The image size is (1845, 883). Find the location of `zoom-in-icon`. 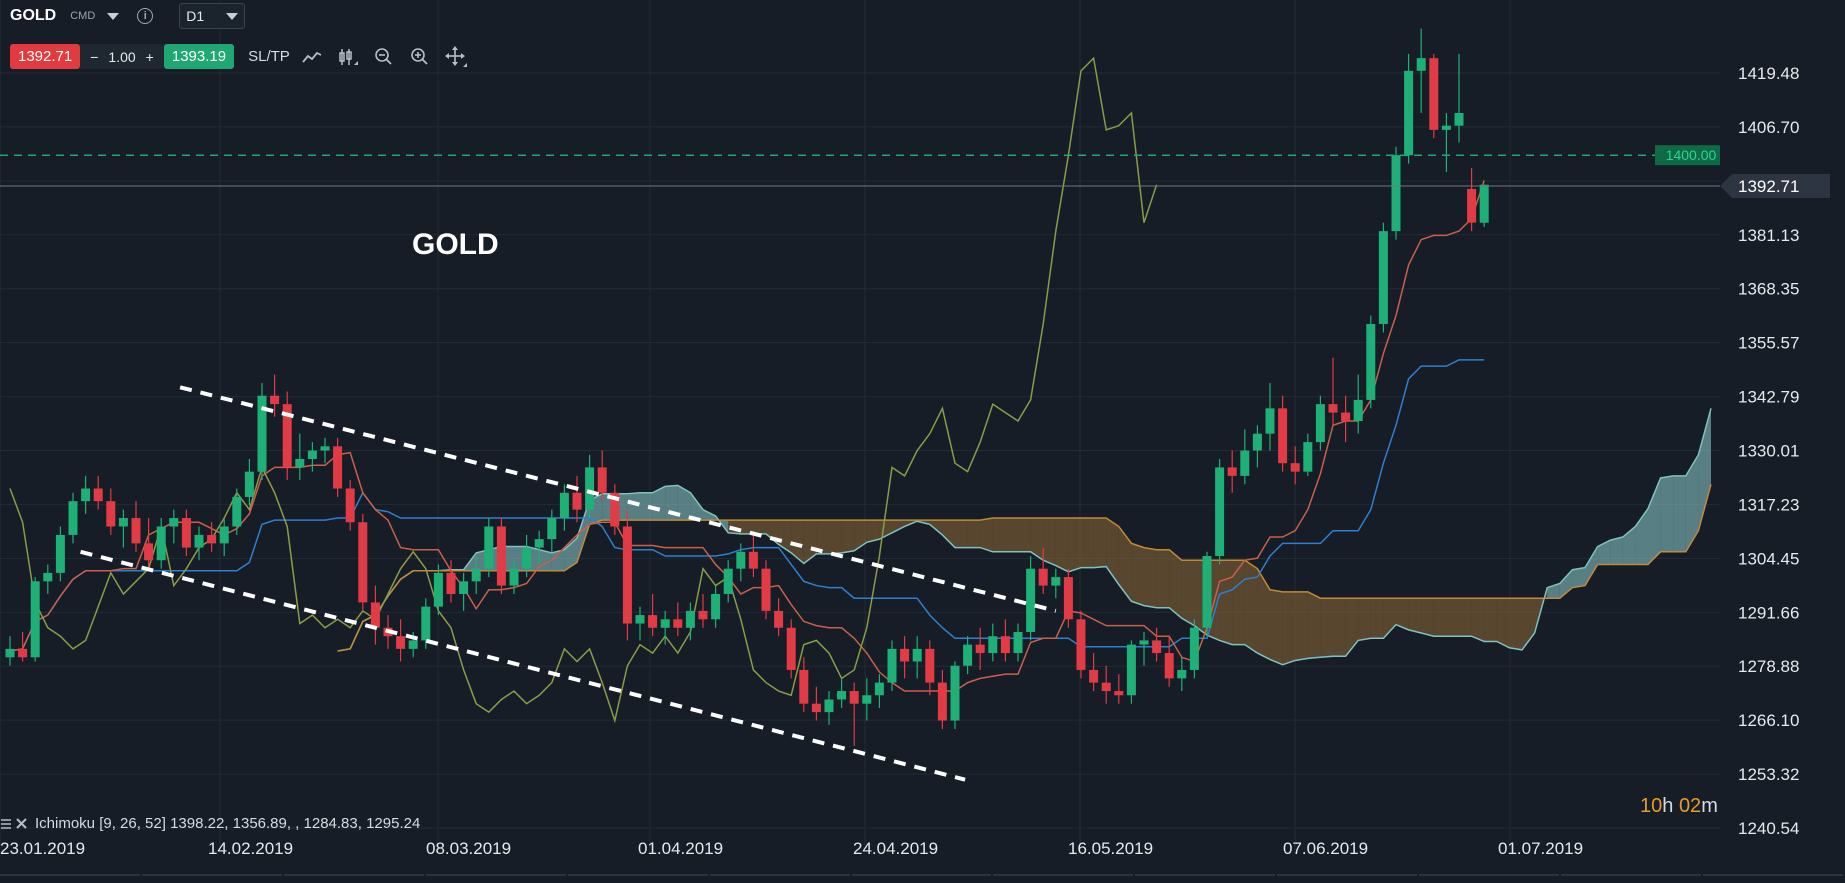

zoom-in-icon is located at coordinates (420, 56).